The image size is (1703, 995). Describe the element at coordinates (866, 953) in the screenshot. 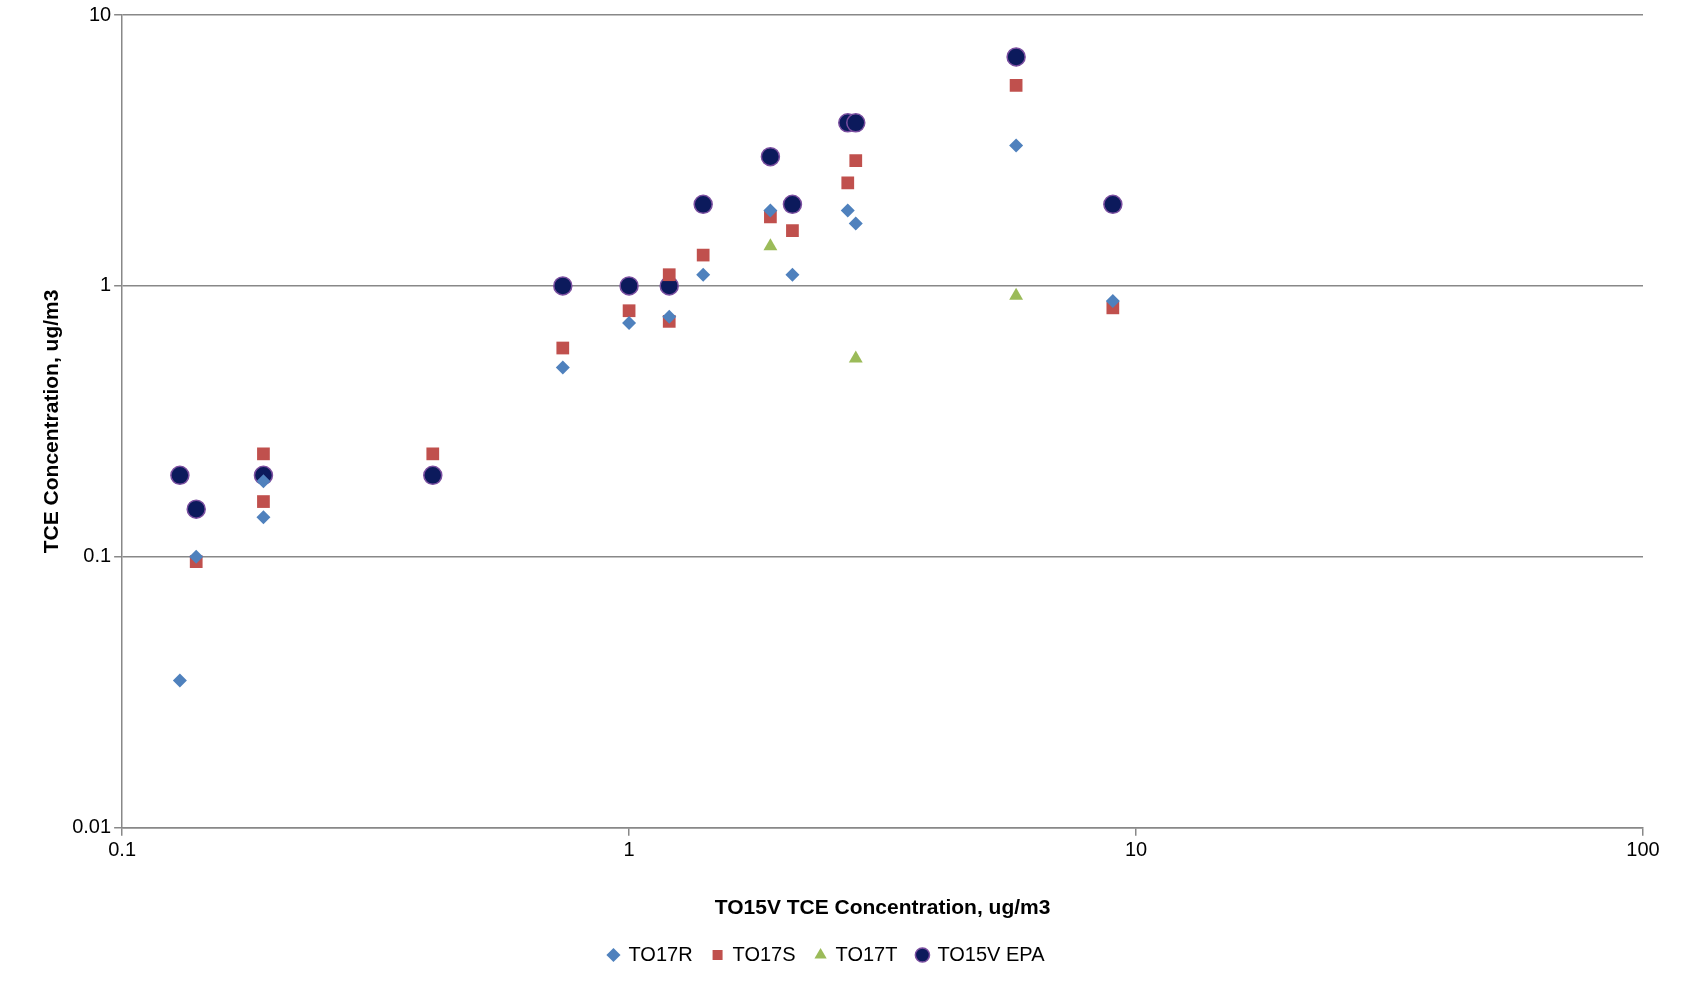

I see `legend-label: TO17T` at that location.